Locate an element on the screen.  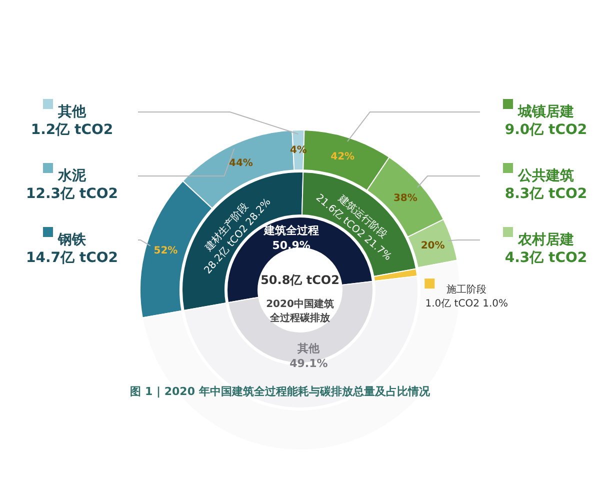
legend-label: 水泥 is located at coordinates (72, 176).